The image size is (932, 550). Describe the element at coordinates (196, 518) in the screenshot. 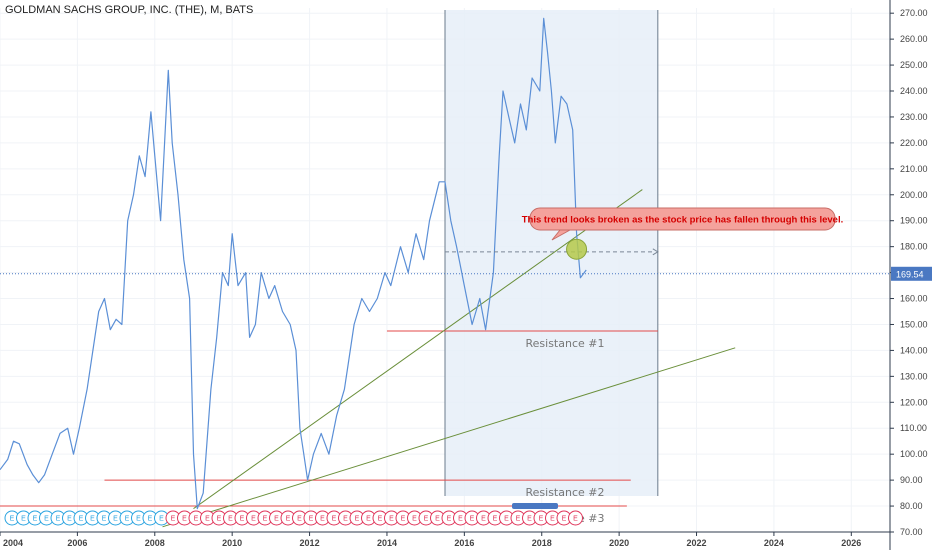

I see `event-letter-16: E` at that location.